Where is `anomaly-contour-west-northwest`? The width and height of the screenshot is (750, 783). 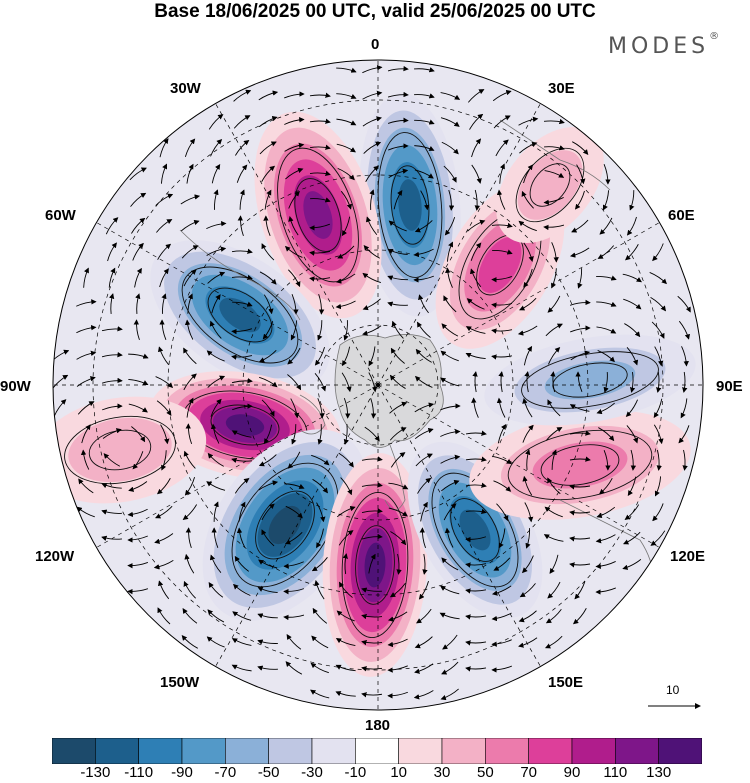
anomaly-contour-west-northwest is located at coordinates (240, 315).